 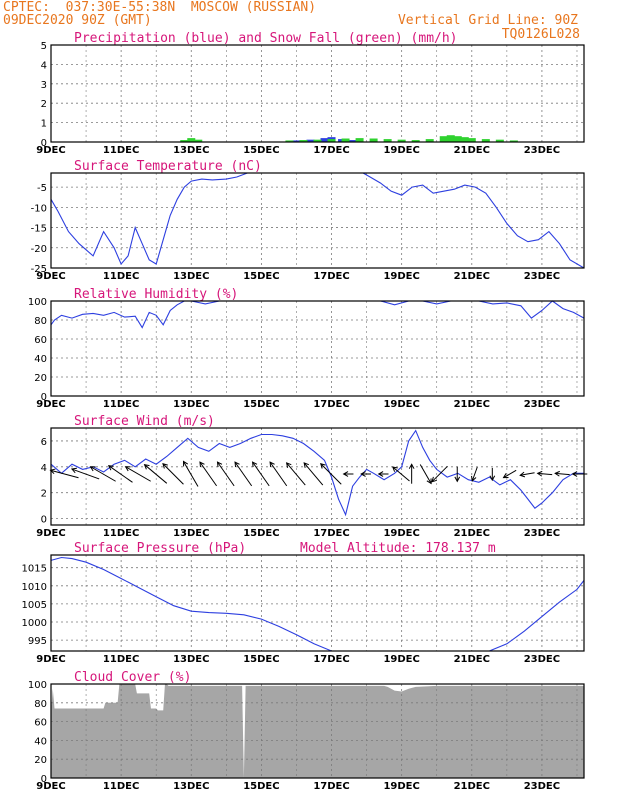 What do you see at coordinates (132, 677) in the screenshot?
I see `panel-title: Cloud Cover (%)` at bounding box center [132, 677].